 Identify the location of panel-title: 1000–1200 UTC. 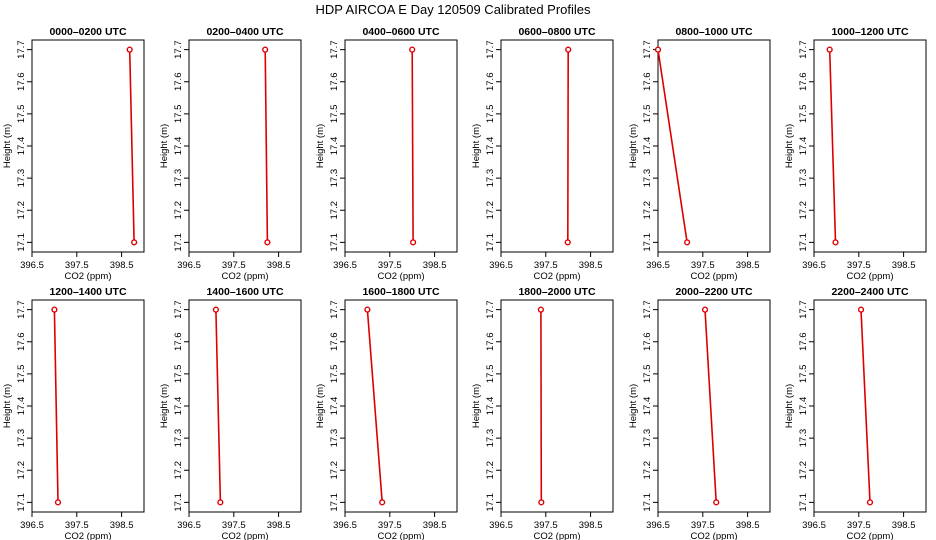
(869, 32).